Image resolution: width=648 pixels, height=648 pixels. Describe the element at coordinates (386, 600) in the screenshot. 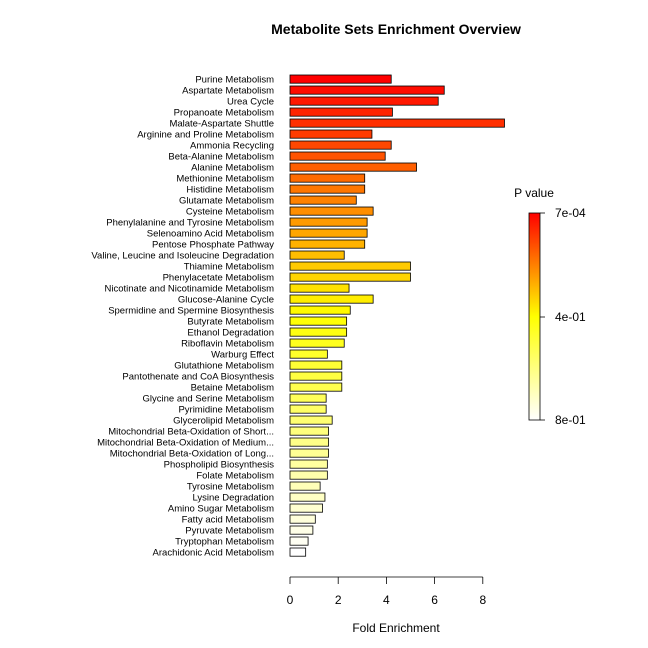

I see `x-tick-label: 4` at that location.